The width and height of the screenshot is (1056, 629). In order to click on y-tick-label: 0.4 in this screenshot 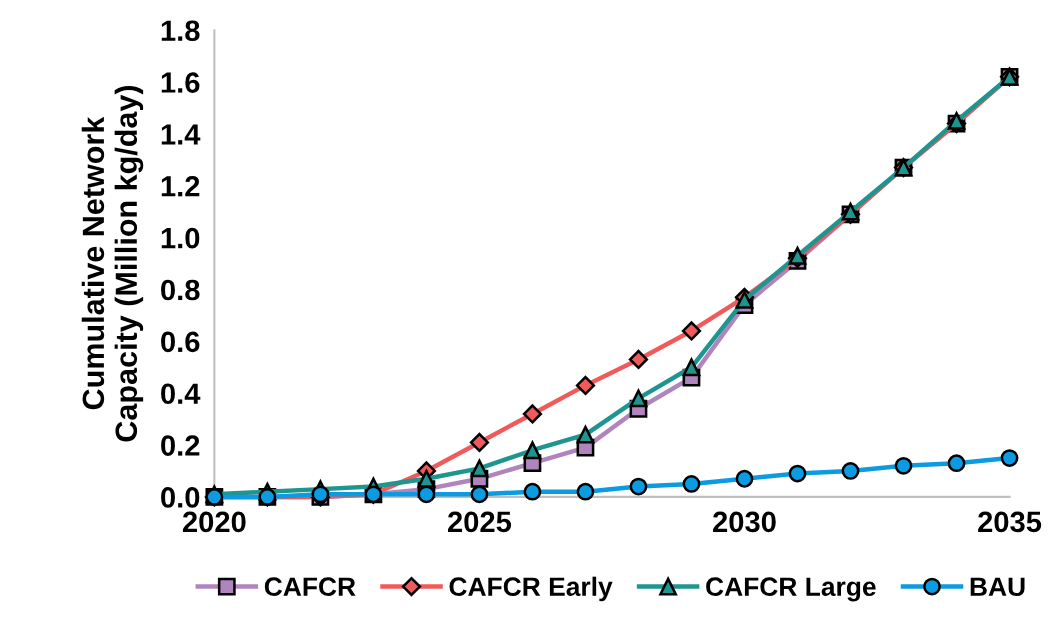, I will do `click(181, 394)`.